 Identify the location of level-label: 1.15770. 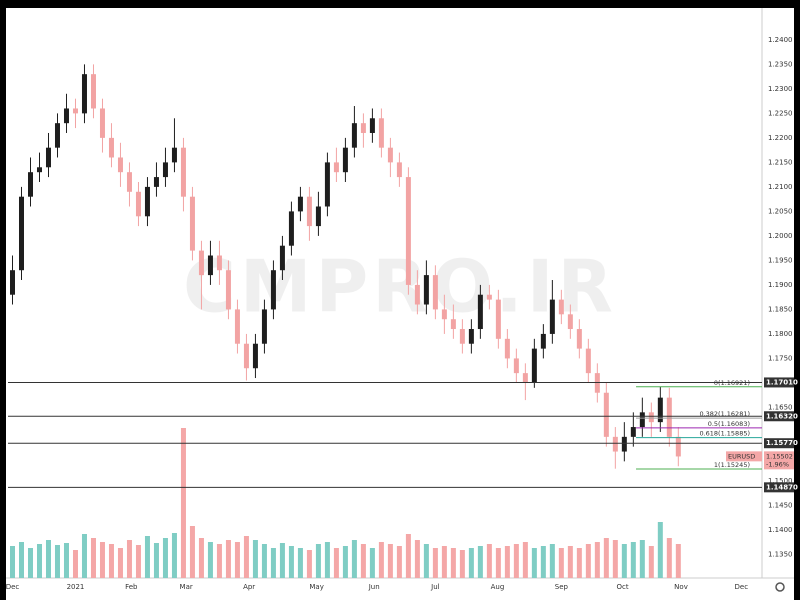
(782, 443).